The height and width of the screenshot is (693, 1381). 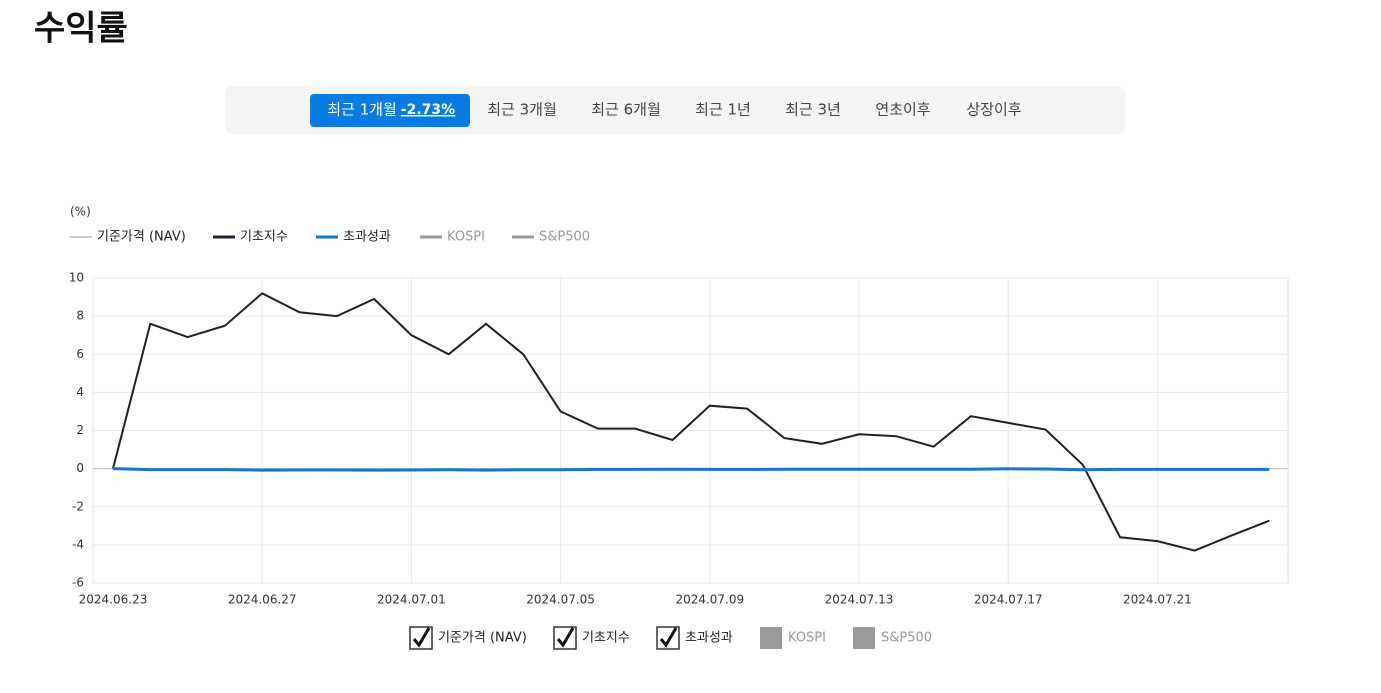 I want to click on tab-label: 상장이후, so click(x=993, y=110).